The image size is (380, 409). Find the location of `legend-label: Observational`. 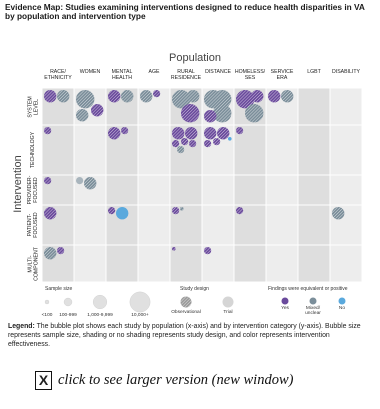

legend-label: Observational is located at coordinates (186, 312).